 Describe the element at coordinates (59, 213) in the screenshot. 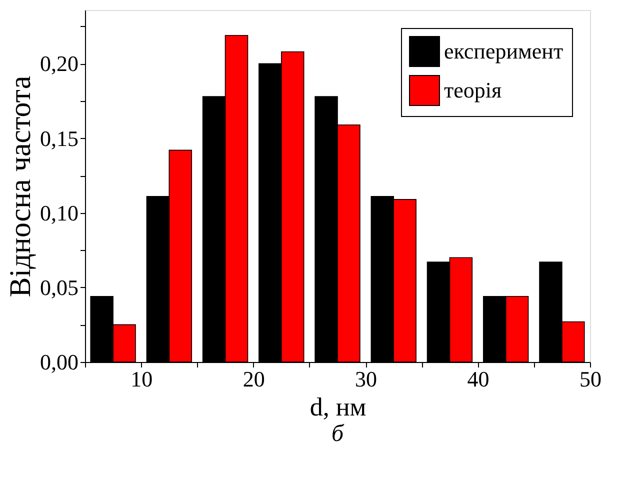

I see `y-tick-label: 0,10` at that location.